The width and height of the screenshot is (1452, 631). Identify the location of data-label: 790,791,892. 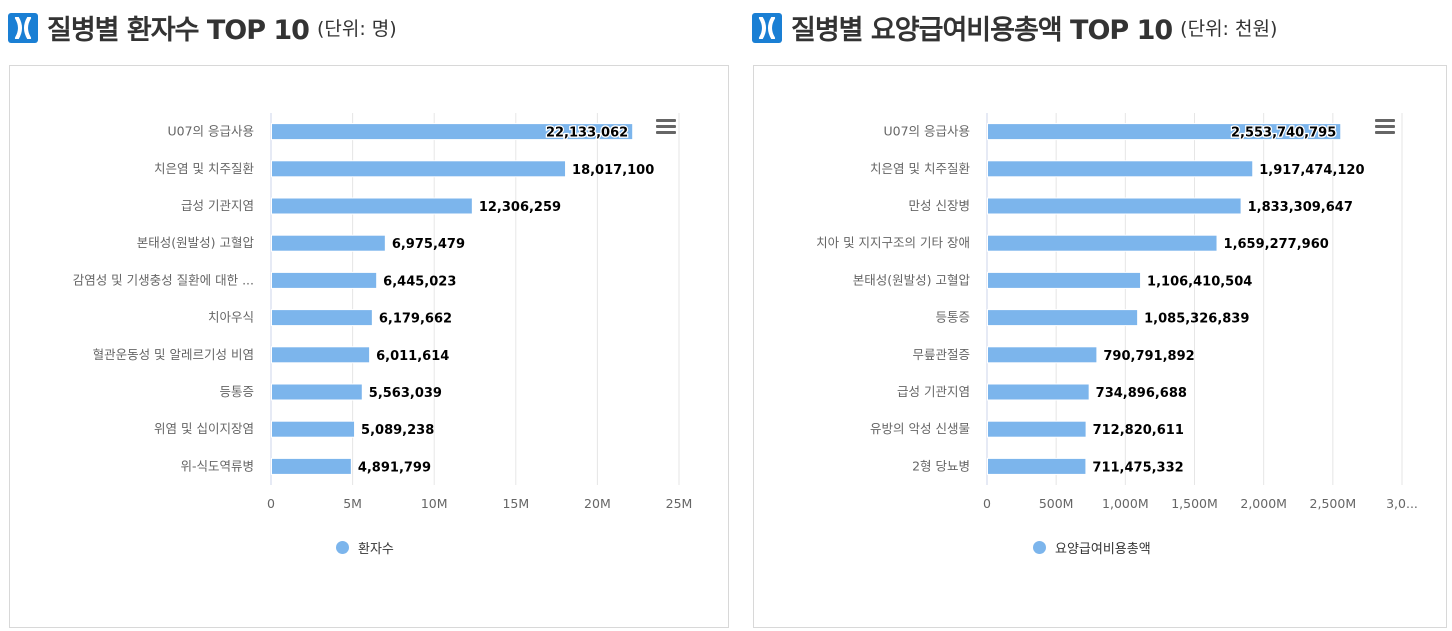
(1148, 356).